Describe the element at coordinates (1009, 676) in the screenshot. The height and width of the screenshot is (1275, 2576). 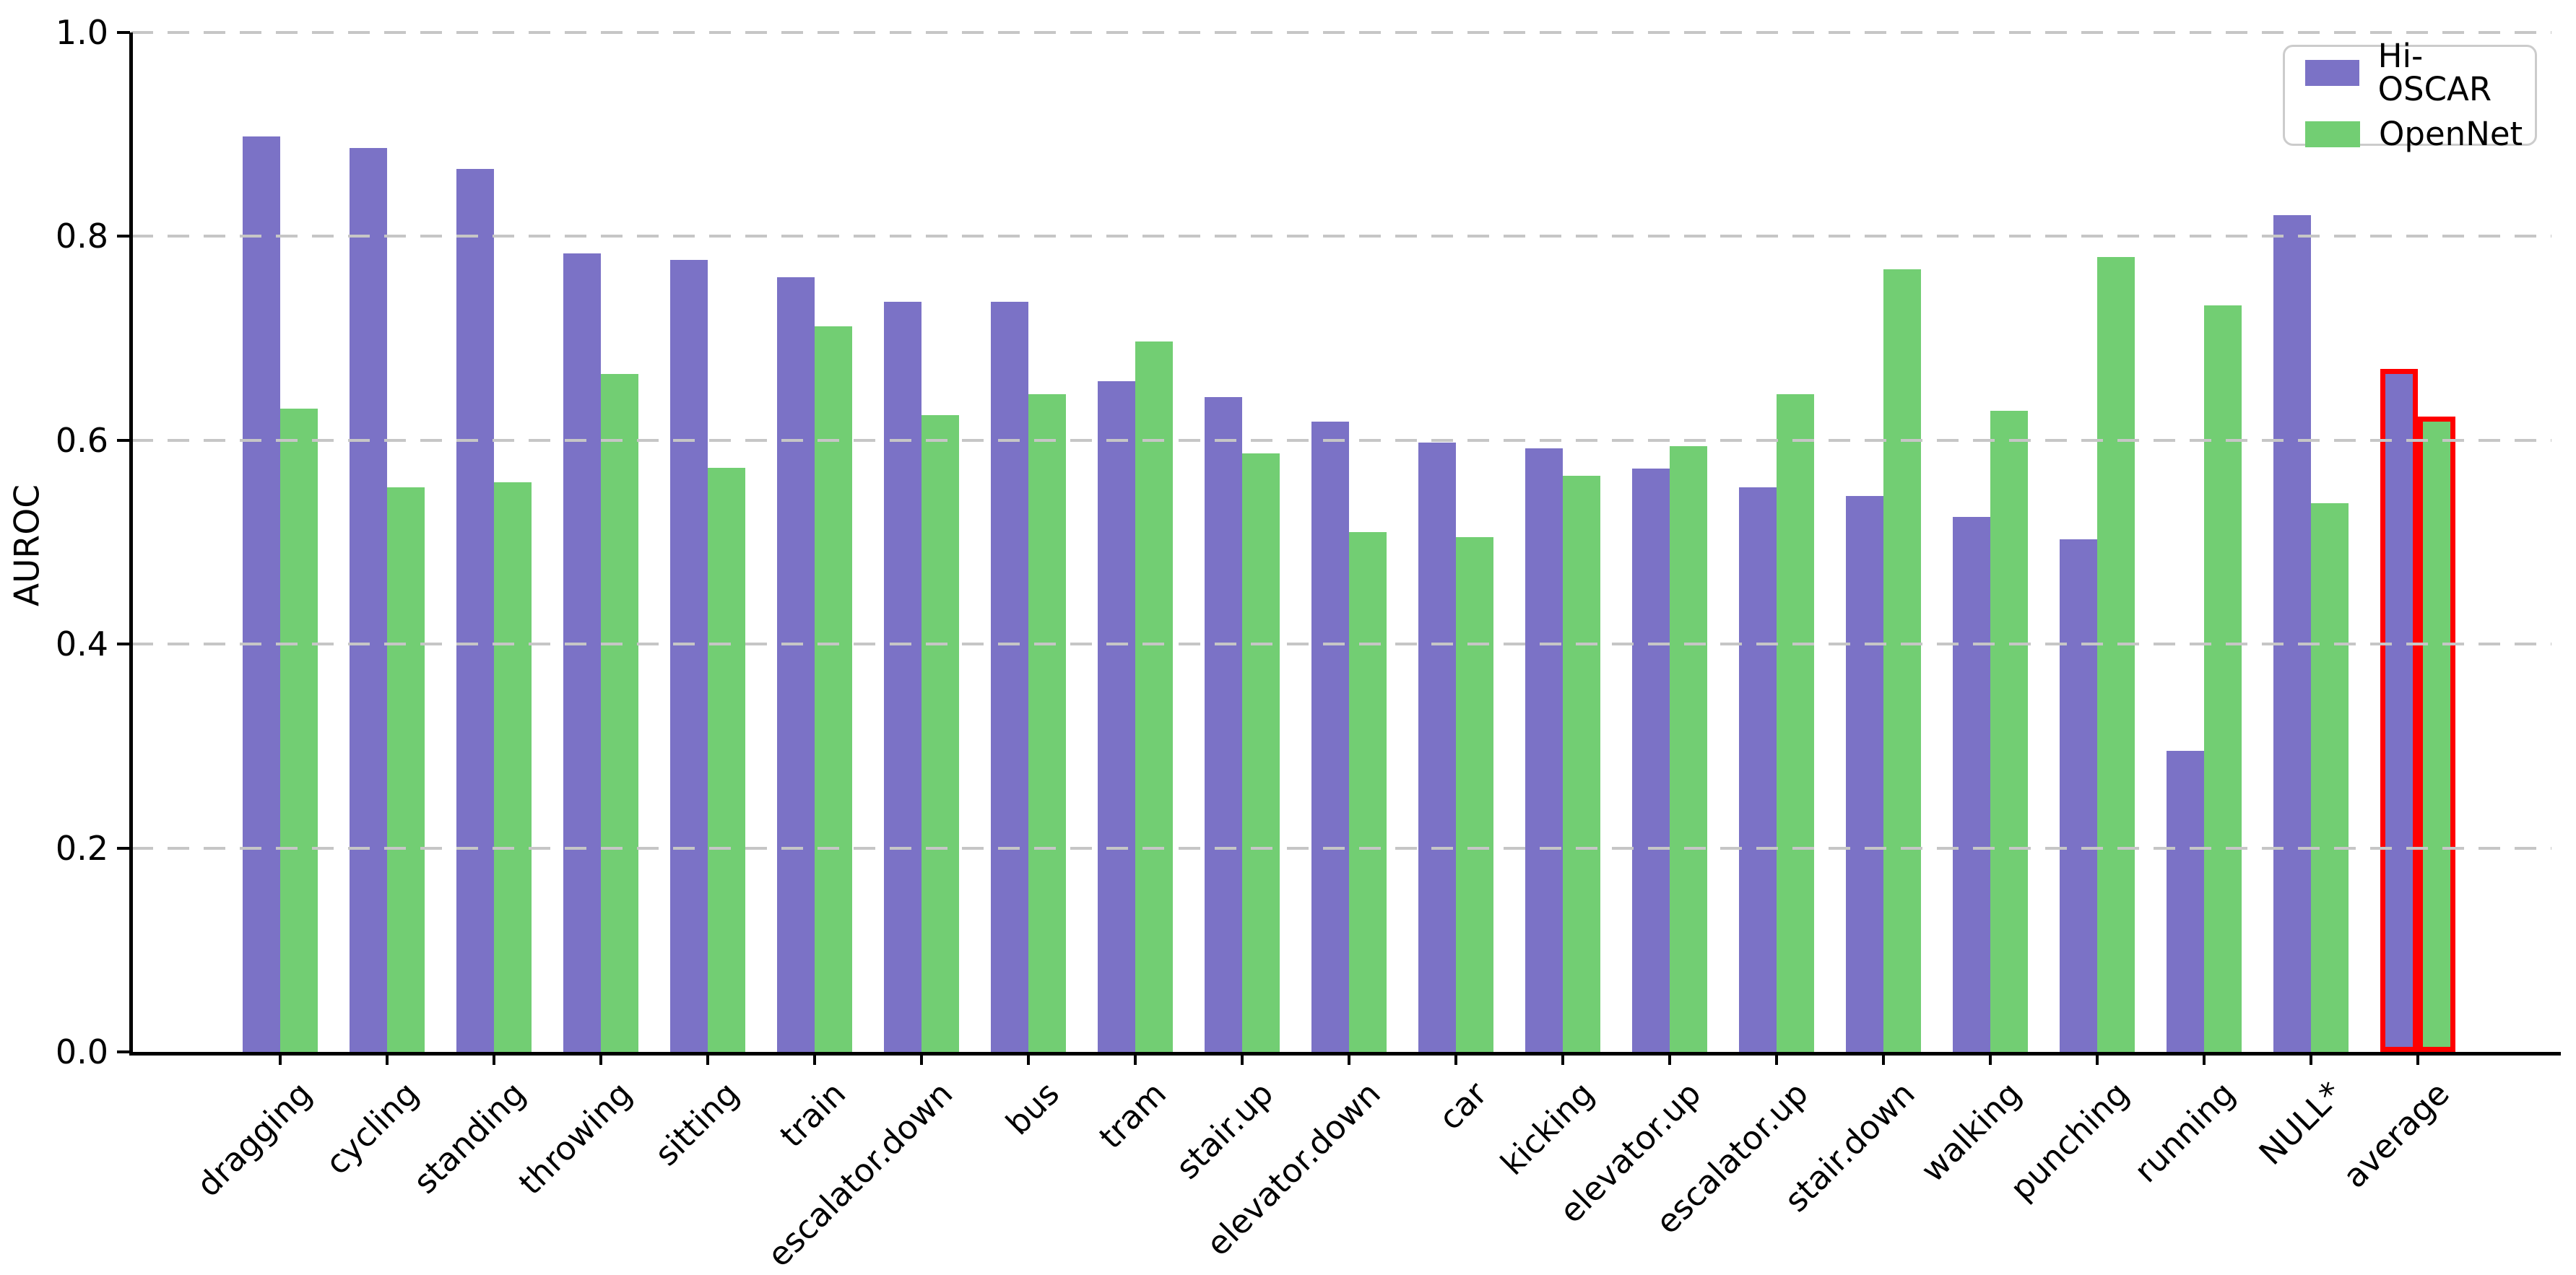
I see `bar-hi-oscar-bus` at that location.